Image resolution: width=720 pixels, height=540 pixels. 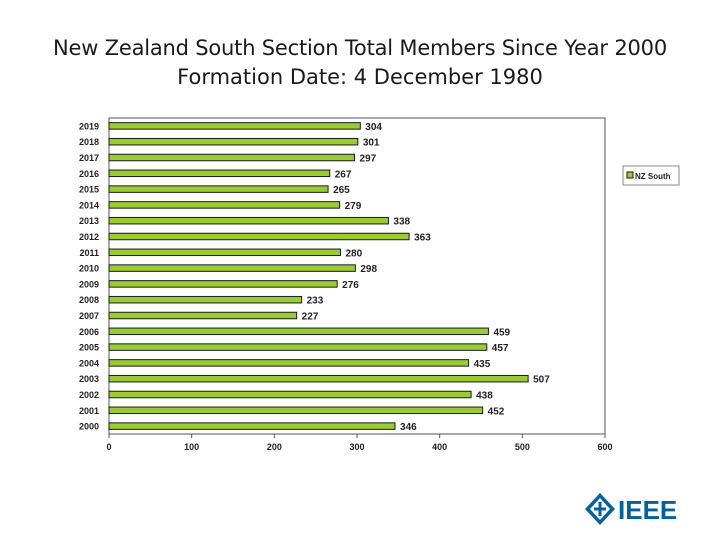 What do you see at coordinates (541, 380) in the screenshot?
I see `data-label: 507` at bounding box center [541, 380].